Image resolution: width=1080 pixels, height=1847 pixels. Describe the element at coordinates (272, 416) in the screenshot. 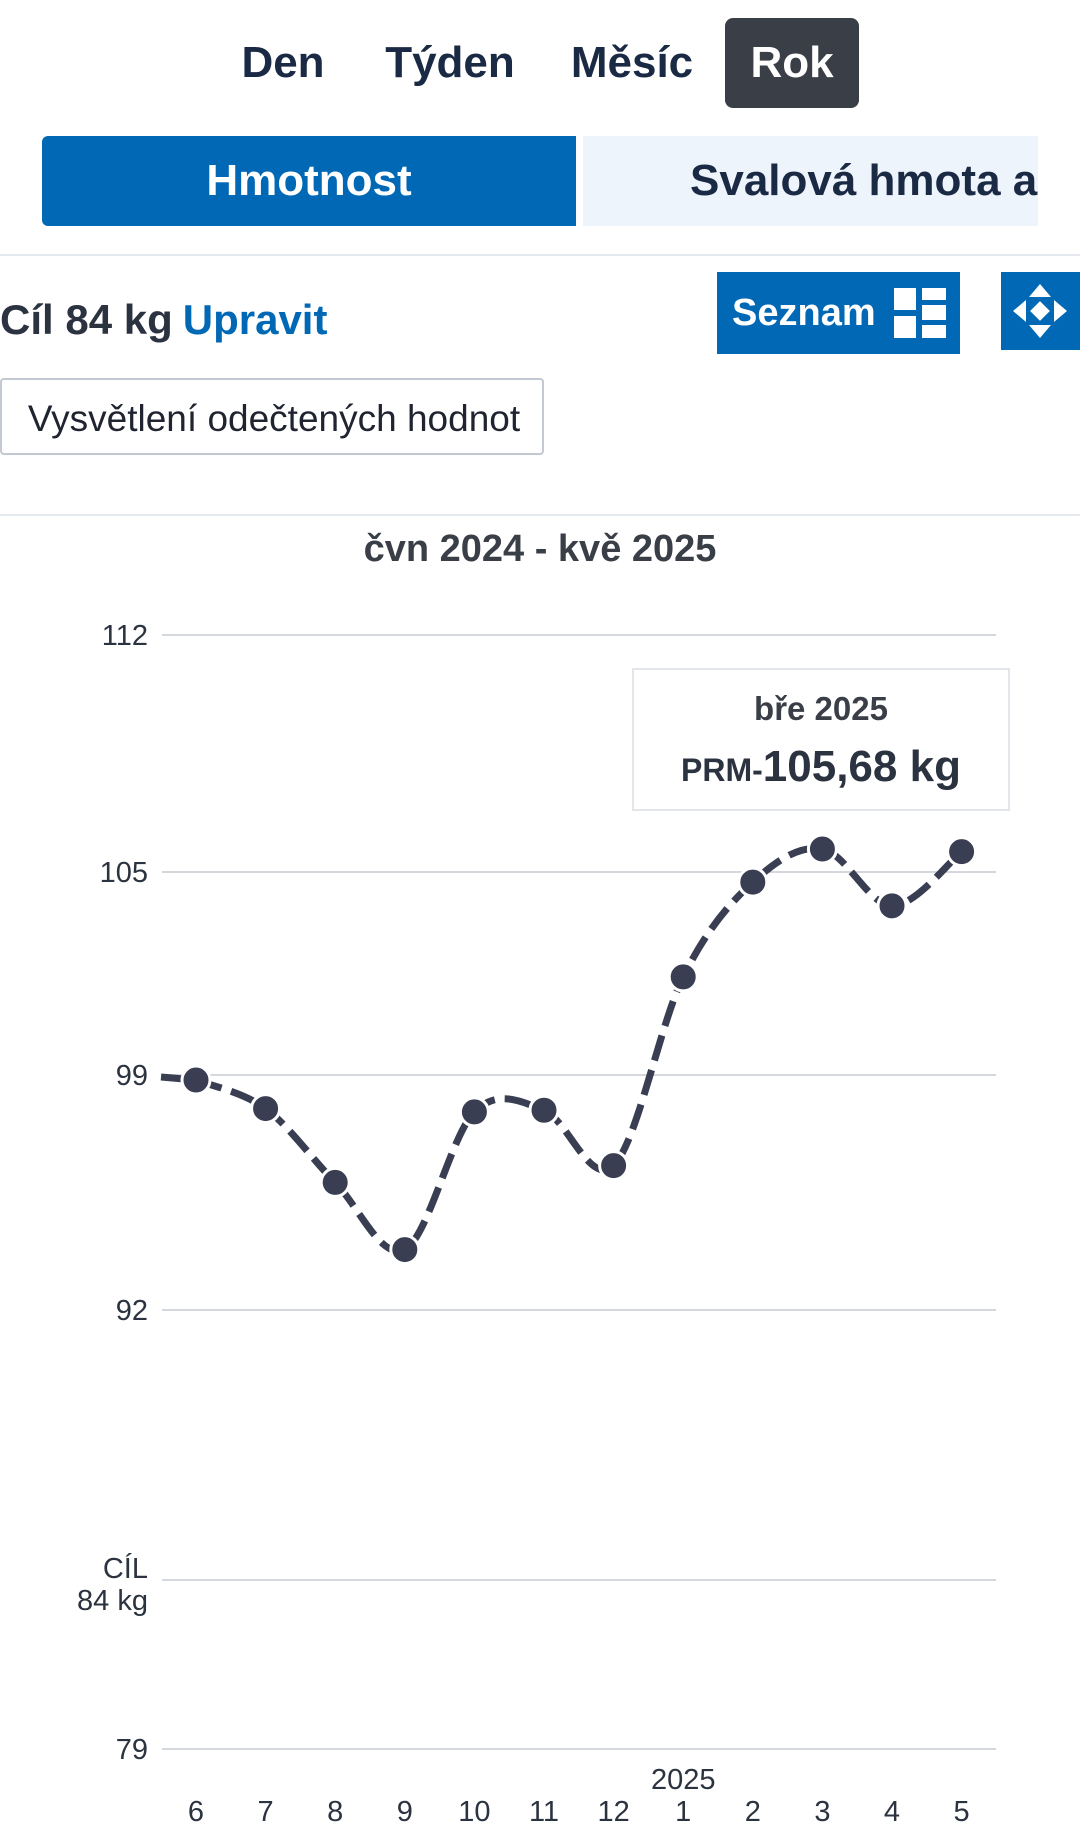

I see `explain-values-button: Vysvětlení odečtených hodnot` at that location.